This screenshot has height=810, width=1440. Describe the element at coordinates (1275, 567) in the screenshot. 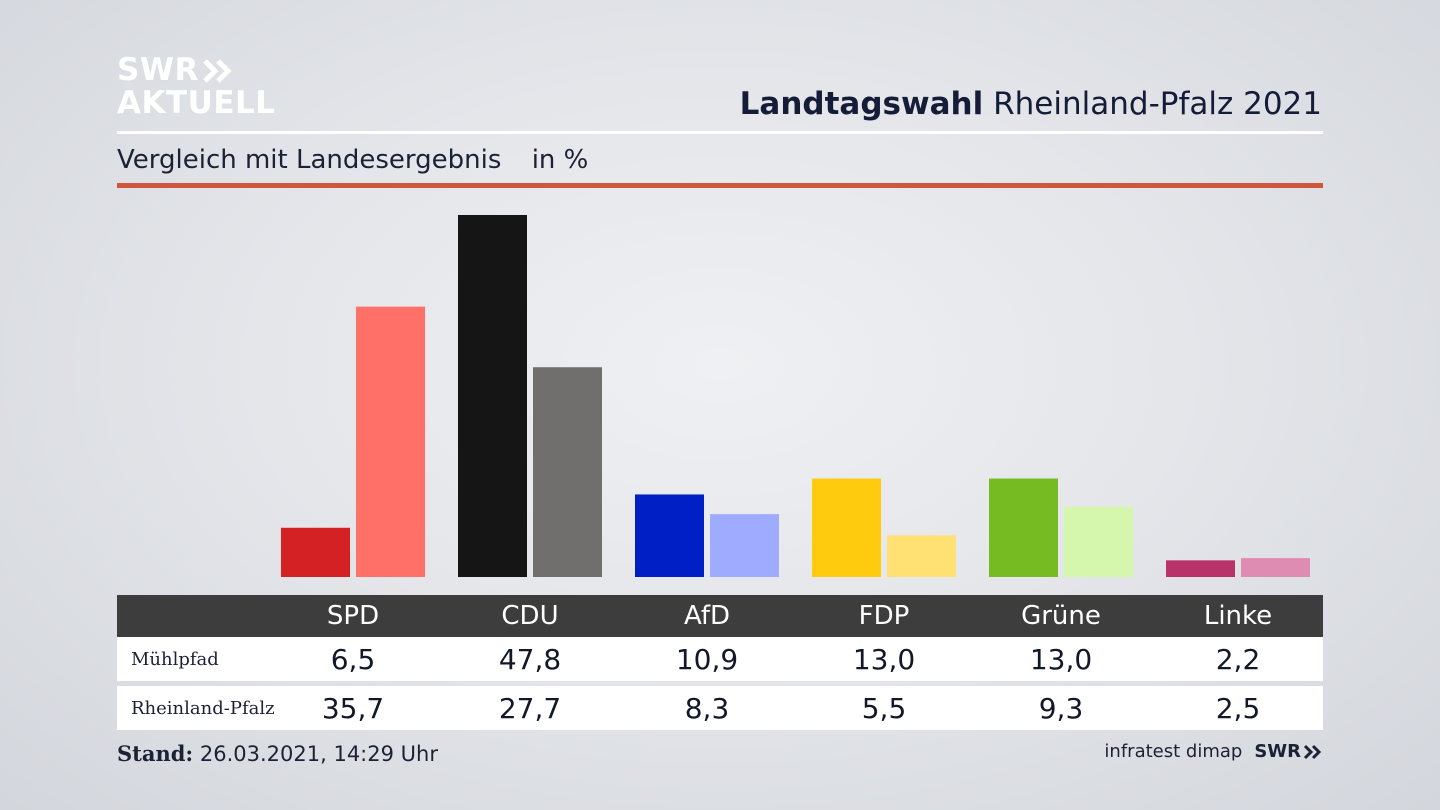

I see `bar-linke-rheinland-pfalz` at that location.